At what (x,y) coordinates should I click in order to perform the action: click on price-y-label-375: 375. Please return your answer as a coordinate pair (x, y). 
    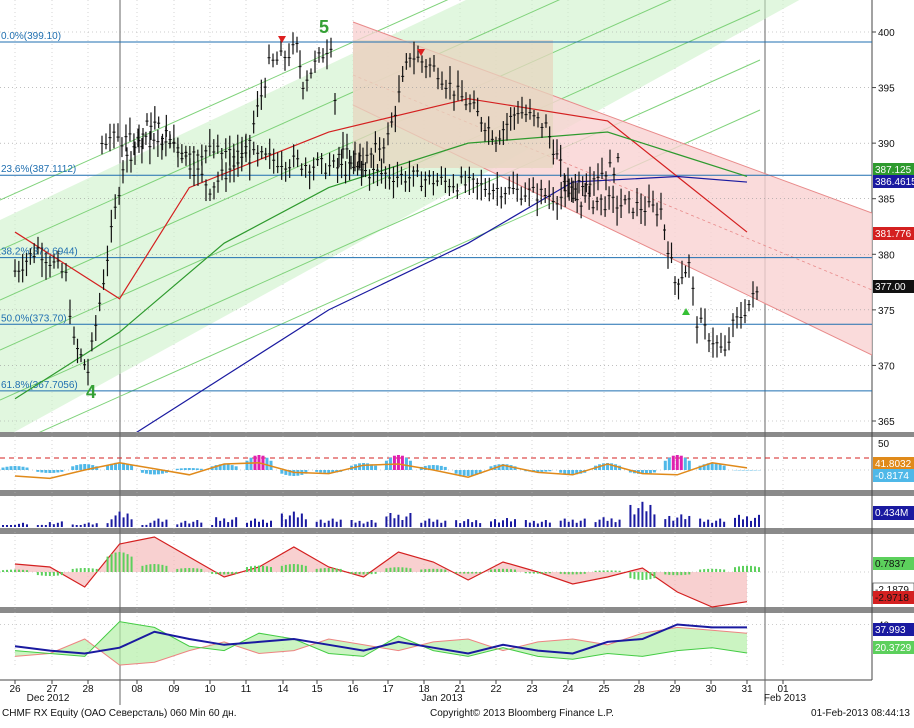
    Looking at the image, I should click on (886, 311).